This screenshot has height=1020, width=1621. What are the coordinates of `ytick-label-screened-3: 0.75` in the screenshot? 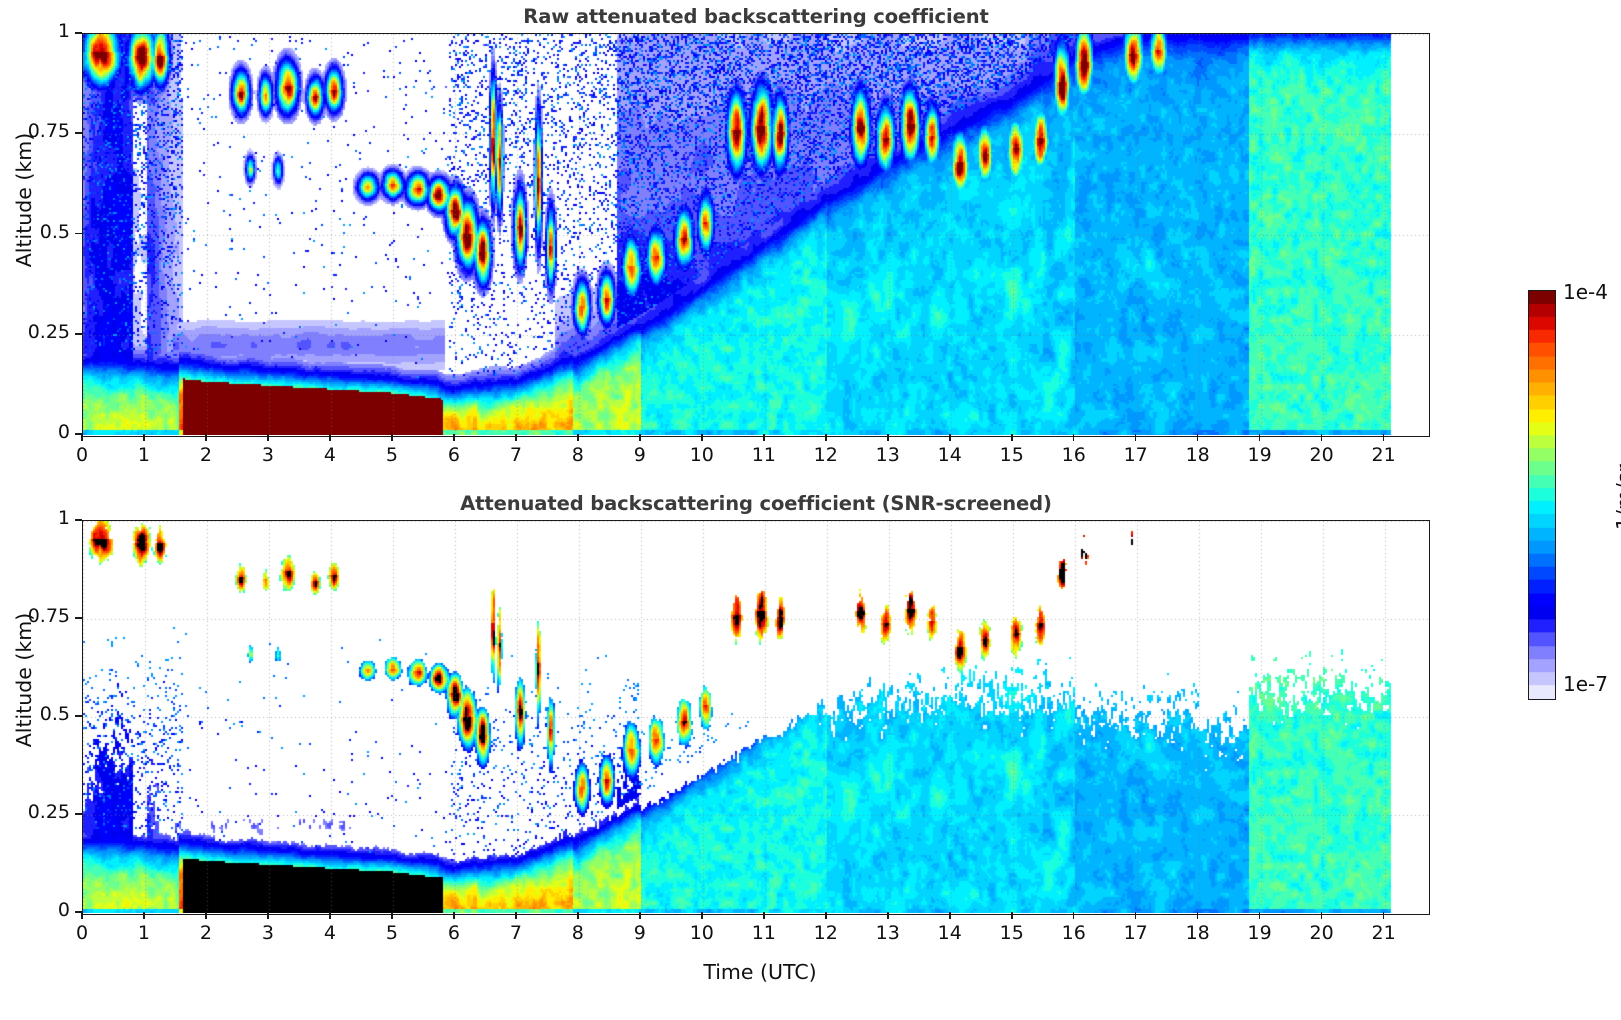 It's located at (48, 616).